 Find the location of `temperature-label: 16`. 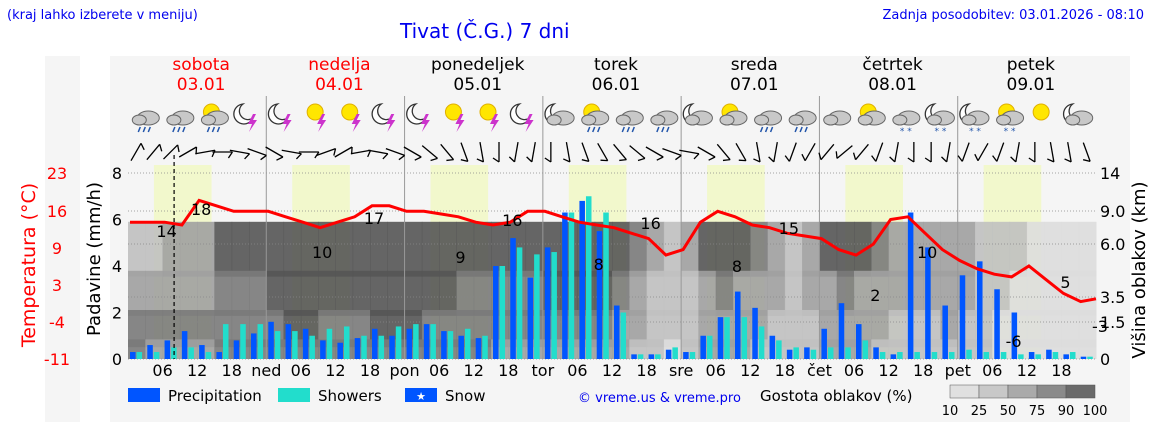

temperature-label: 16 is located at coordinates (650, 223).